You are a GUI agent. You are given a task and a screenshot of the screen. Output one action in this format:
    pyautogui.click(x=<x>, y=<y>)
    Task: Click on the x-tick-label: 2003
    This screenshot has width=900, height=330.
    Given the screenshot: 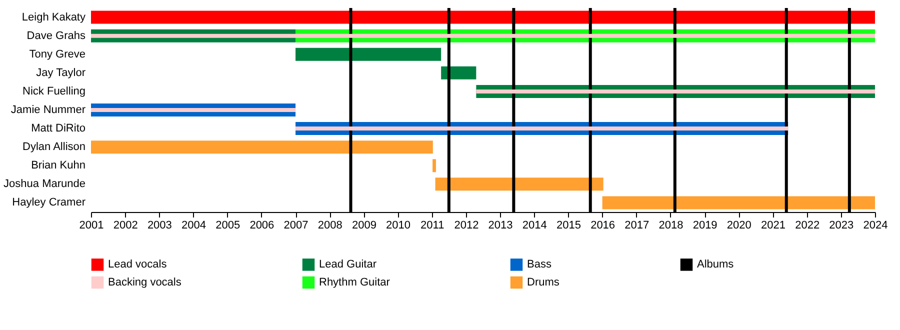 What is the action you would take?
    pyautogui.click(x=159, y=226)
    